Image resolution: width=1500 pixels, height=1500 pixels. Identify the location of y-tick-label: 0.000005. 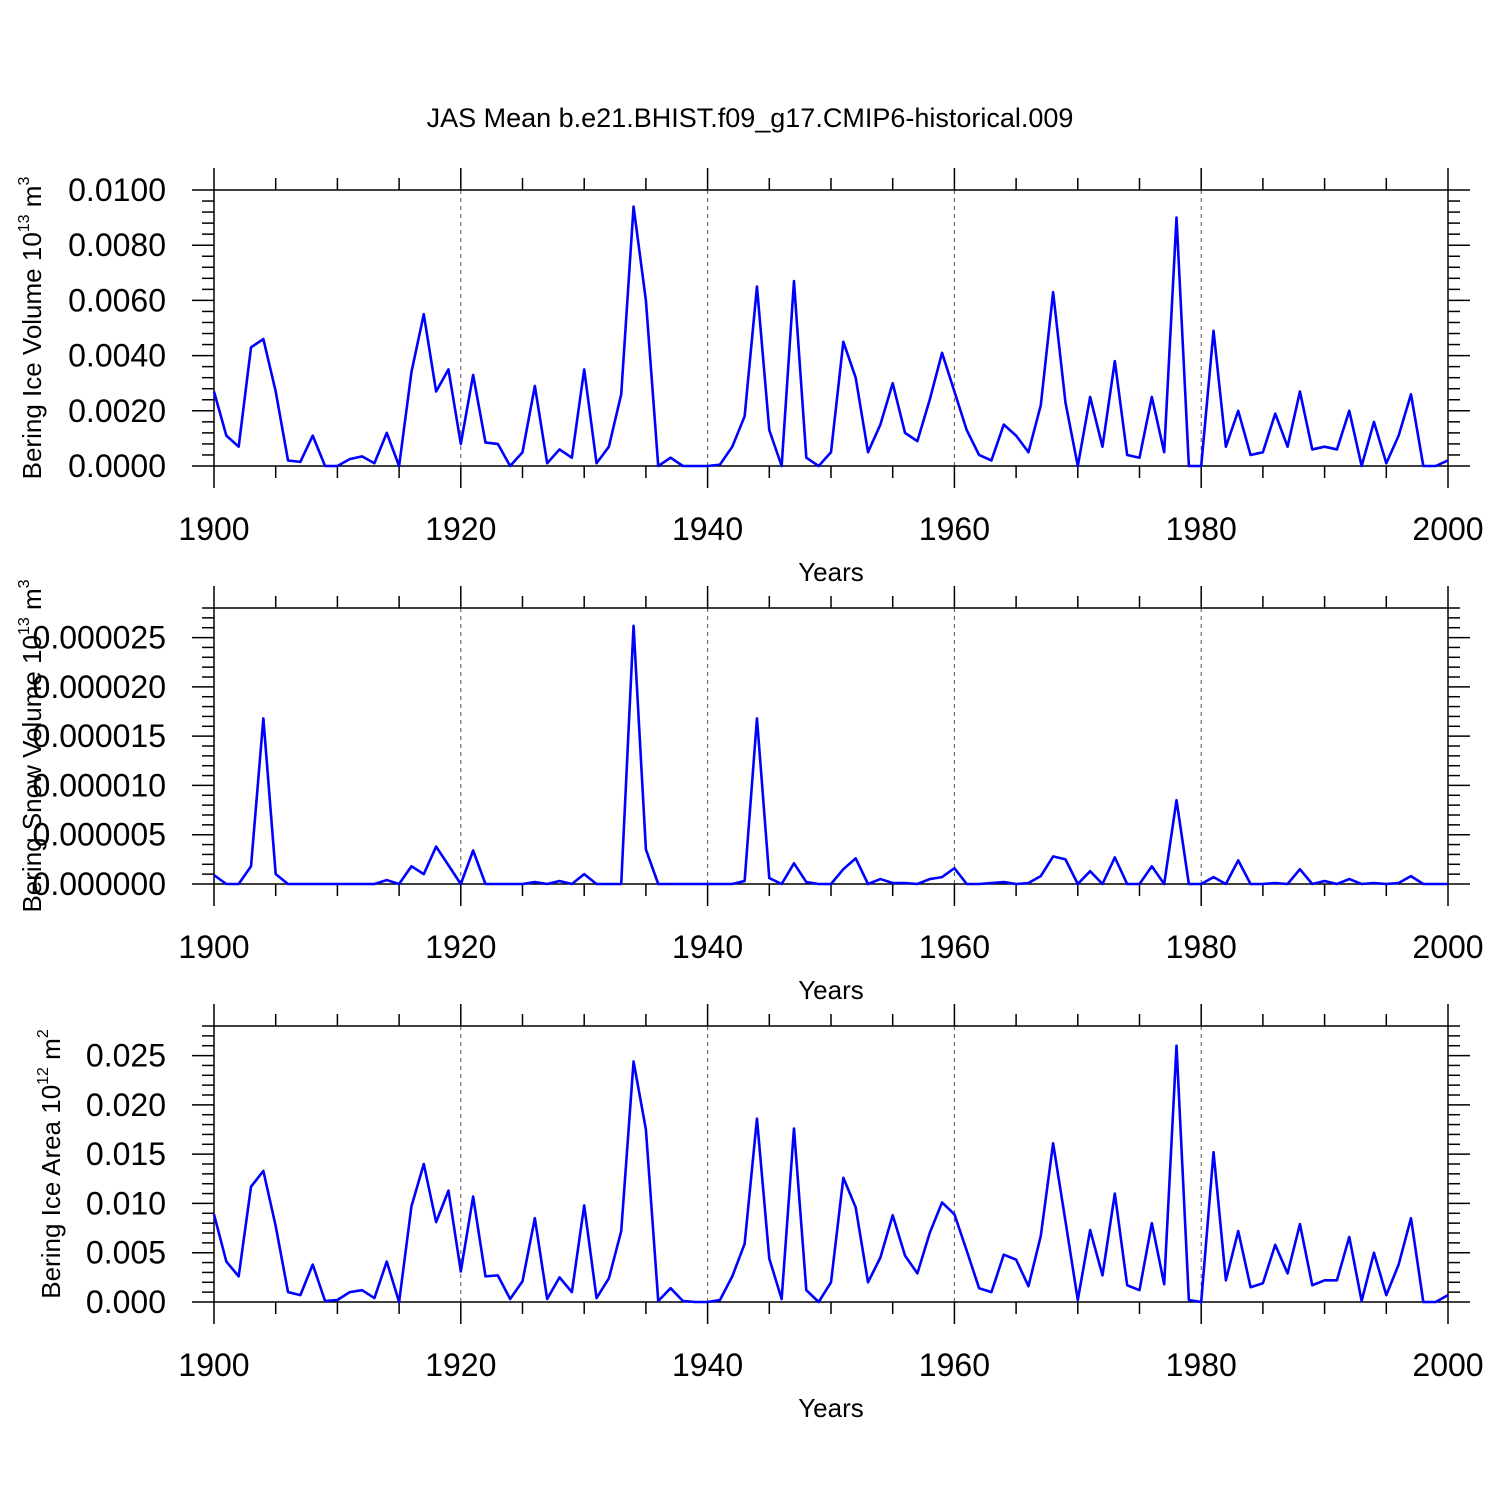
(99, 835).